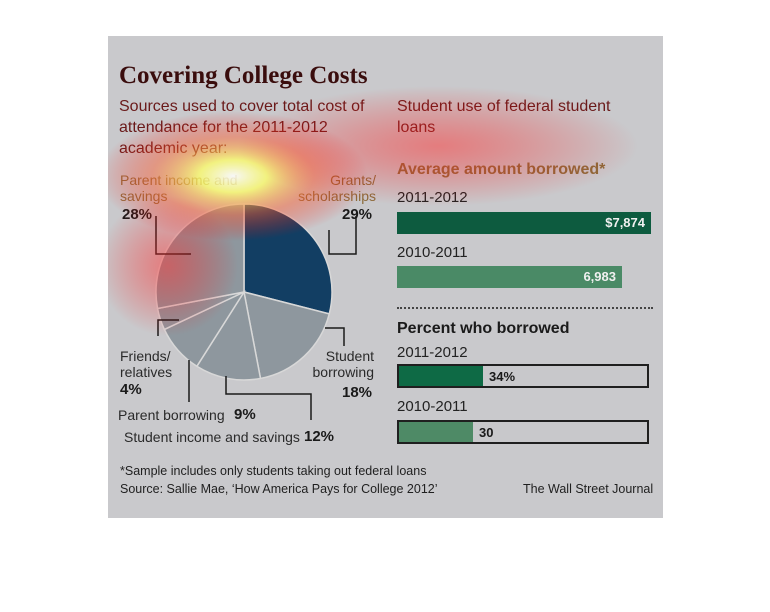 The height and width of the screenshot is (612, 770). What do you see at coordinates (179, 188) in the screenshot?
I see `pie-label-parent-income: Parent income and savings` at bounding box center [179, 188].